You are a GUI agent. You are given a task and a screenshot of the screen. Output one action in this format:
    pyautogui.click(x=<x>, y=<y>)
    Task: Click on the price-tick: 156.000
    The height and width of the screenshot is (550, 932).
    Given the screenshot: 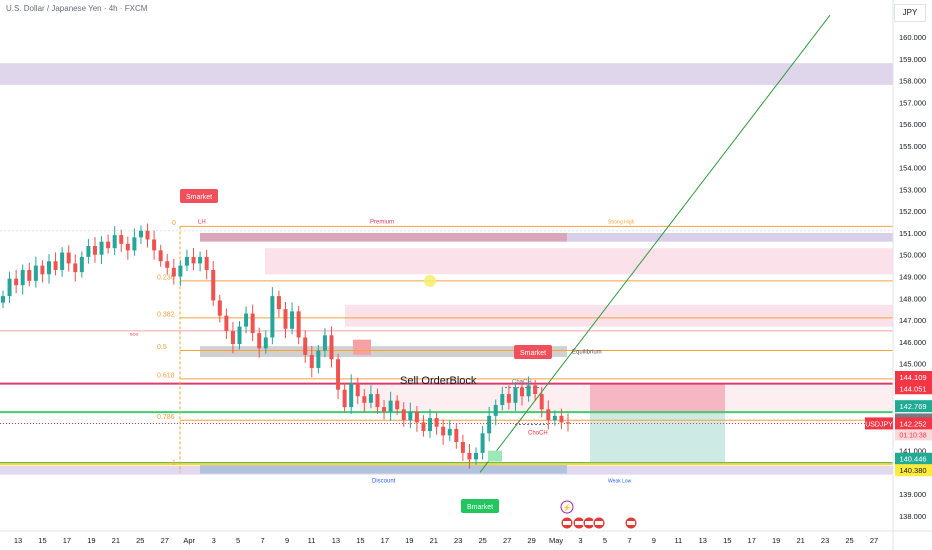 What is the action you would take?
    pyautogui.click(x=912, y=124)
    